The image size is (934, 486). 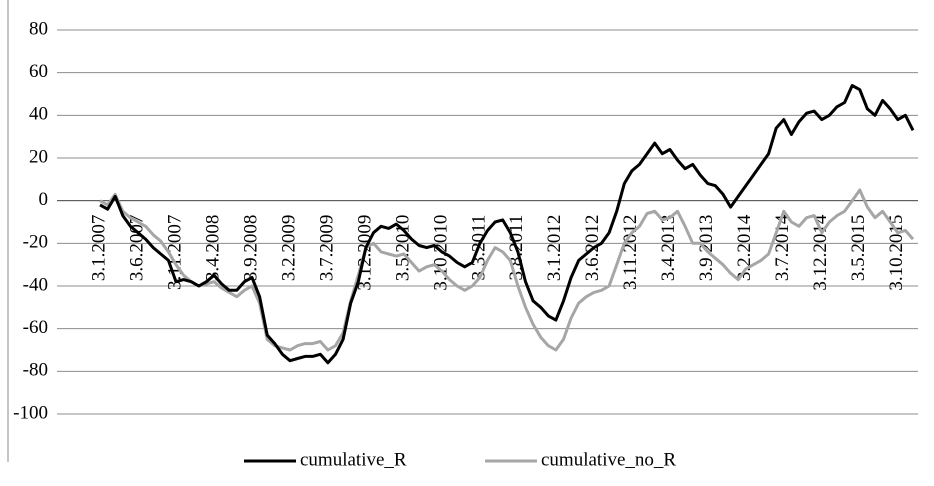 I want to click on y-tick-label: 80, so click(x=38, y=28).